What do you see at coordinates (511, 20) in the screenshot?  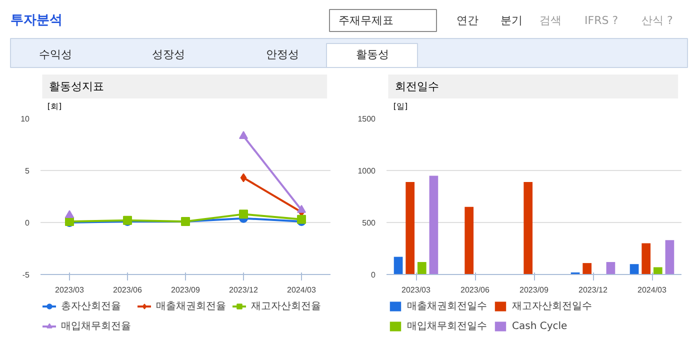 I see `text: 분기` at bounding box center [511, 20].